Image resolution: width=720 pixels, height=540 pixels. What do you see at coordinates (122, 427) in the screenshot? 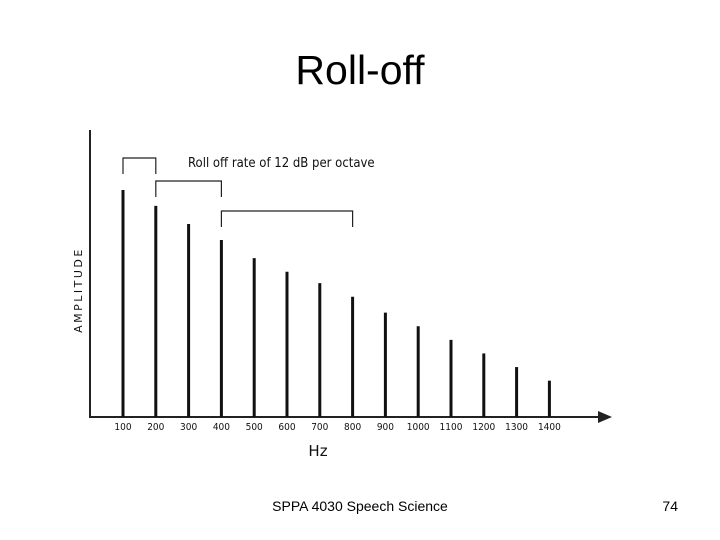
I see `x-tick-label-100: 100` at bounding box center [122, 427].